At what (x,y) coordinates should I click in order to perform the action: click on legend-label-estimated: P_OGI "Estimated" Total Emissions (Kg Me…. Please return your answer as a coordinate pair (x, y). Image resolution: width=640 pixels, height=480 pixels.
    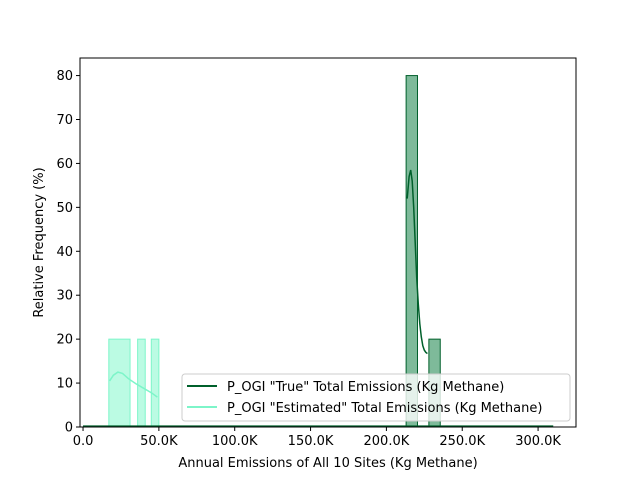
    Looking at the image, I should click on (384, 408).